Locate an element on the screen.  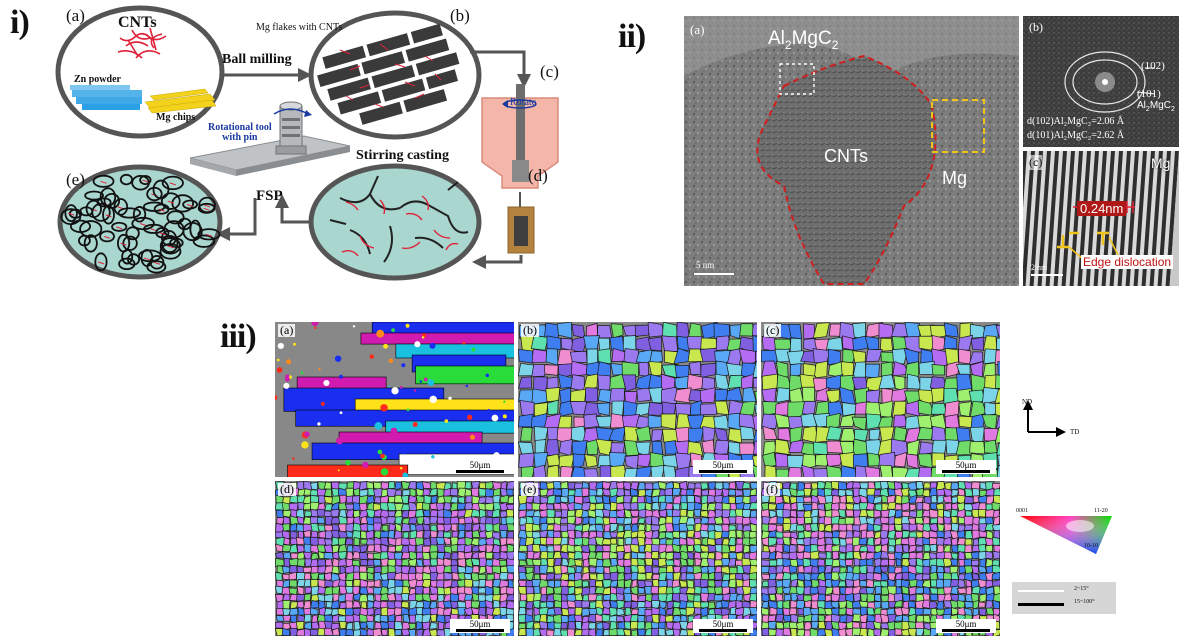
tem-a-graphics is located at coordinates (851, 151).